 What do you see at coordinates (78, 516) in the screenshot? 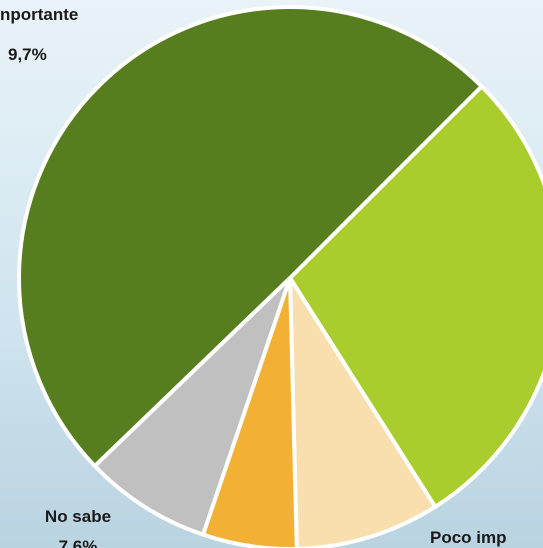
I see `annotation: No sabe` at bounding box center [78, 516].